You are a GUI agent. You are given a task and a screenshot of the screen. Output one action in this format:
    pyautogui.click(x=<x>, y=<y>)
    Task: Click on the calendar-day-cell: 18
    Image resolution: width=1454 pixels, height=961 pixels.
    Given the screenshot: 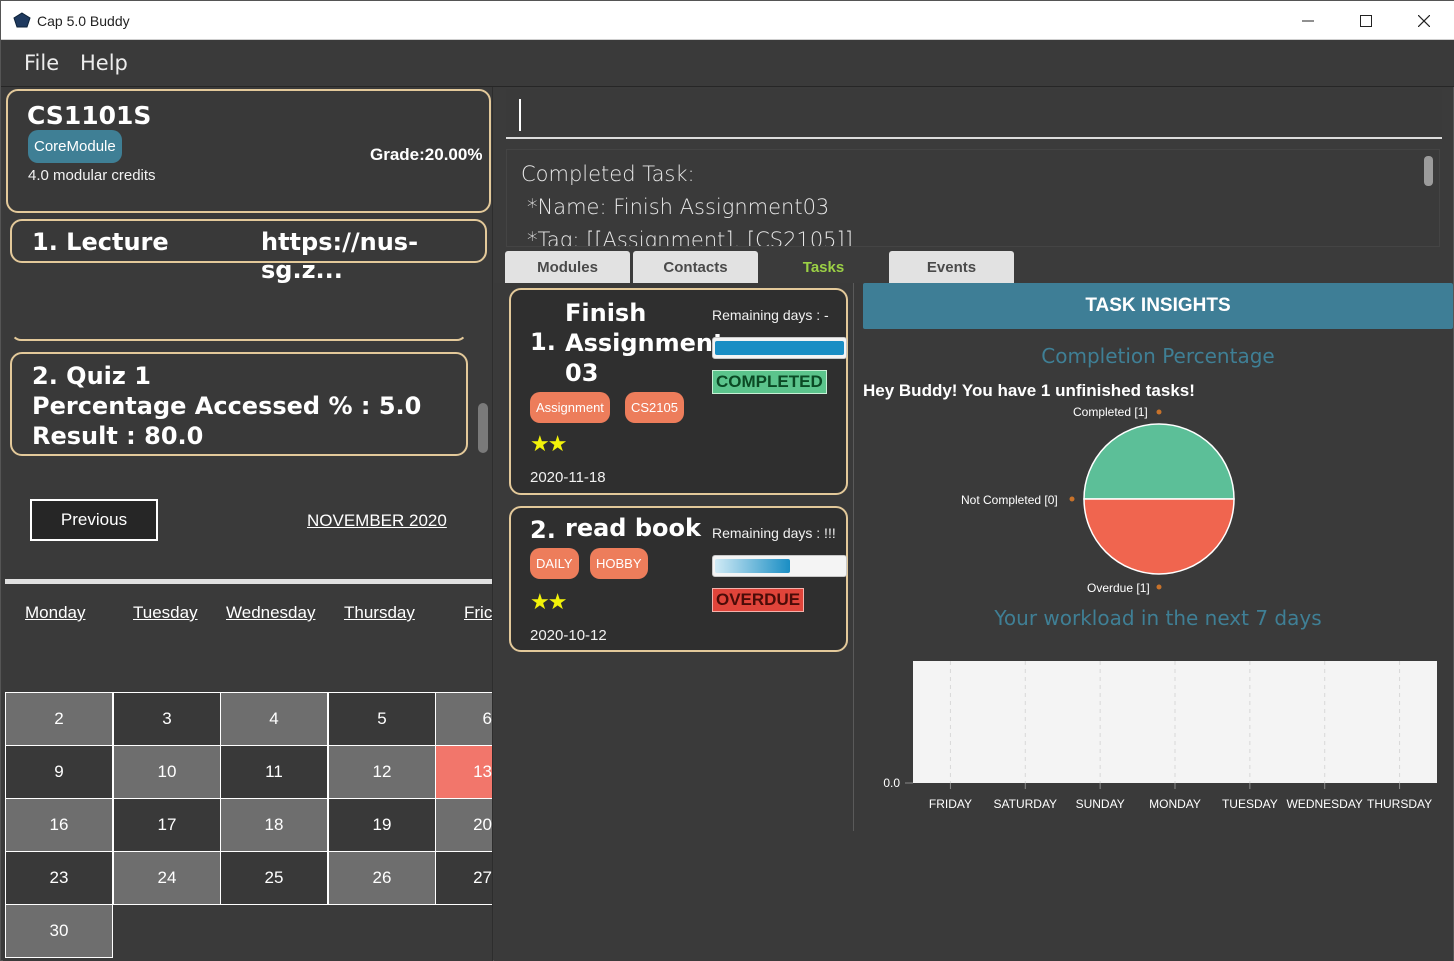 What is the action you would take?
    pyautogui.click(x=274, y=825)
    